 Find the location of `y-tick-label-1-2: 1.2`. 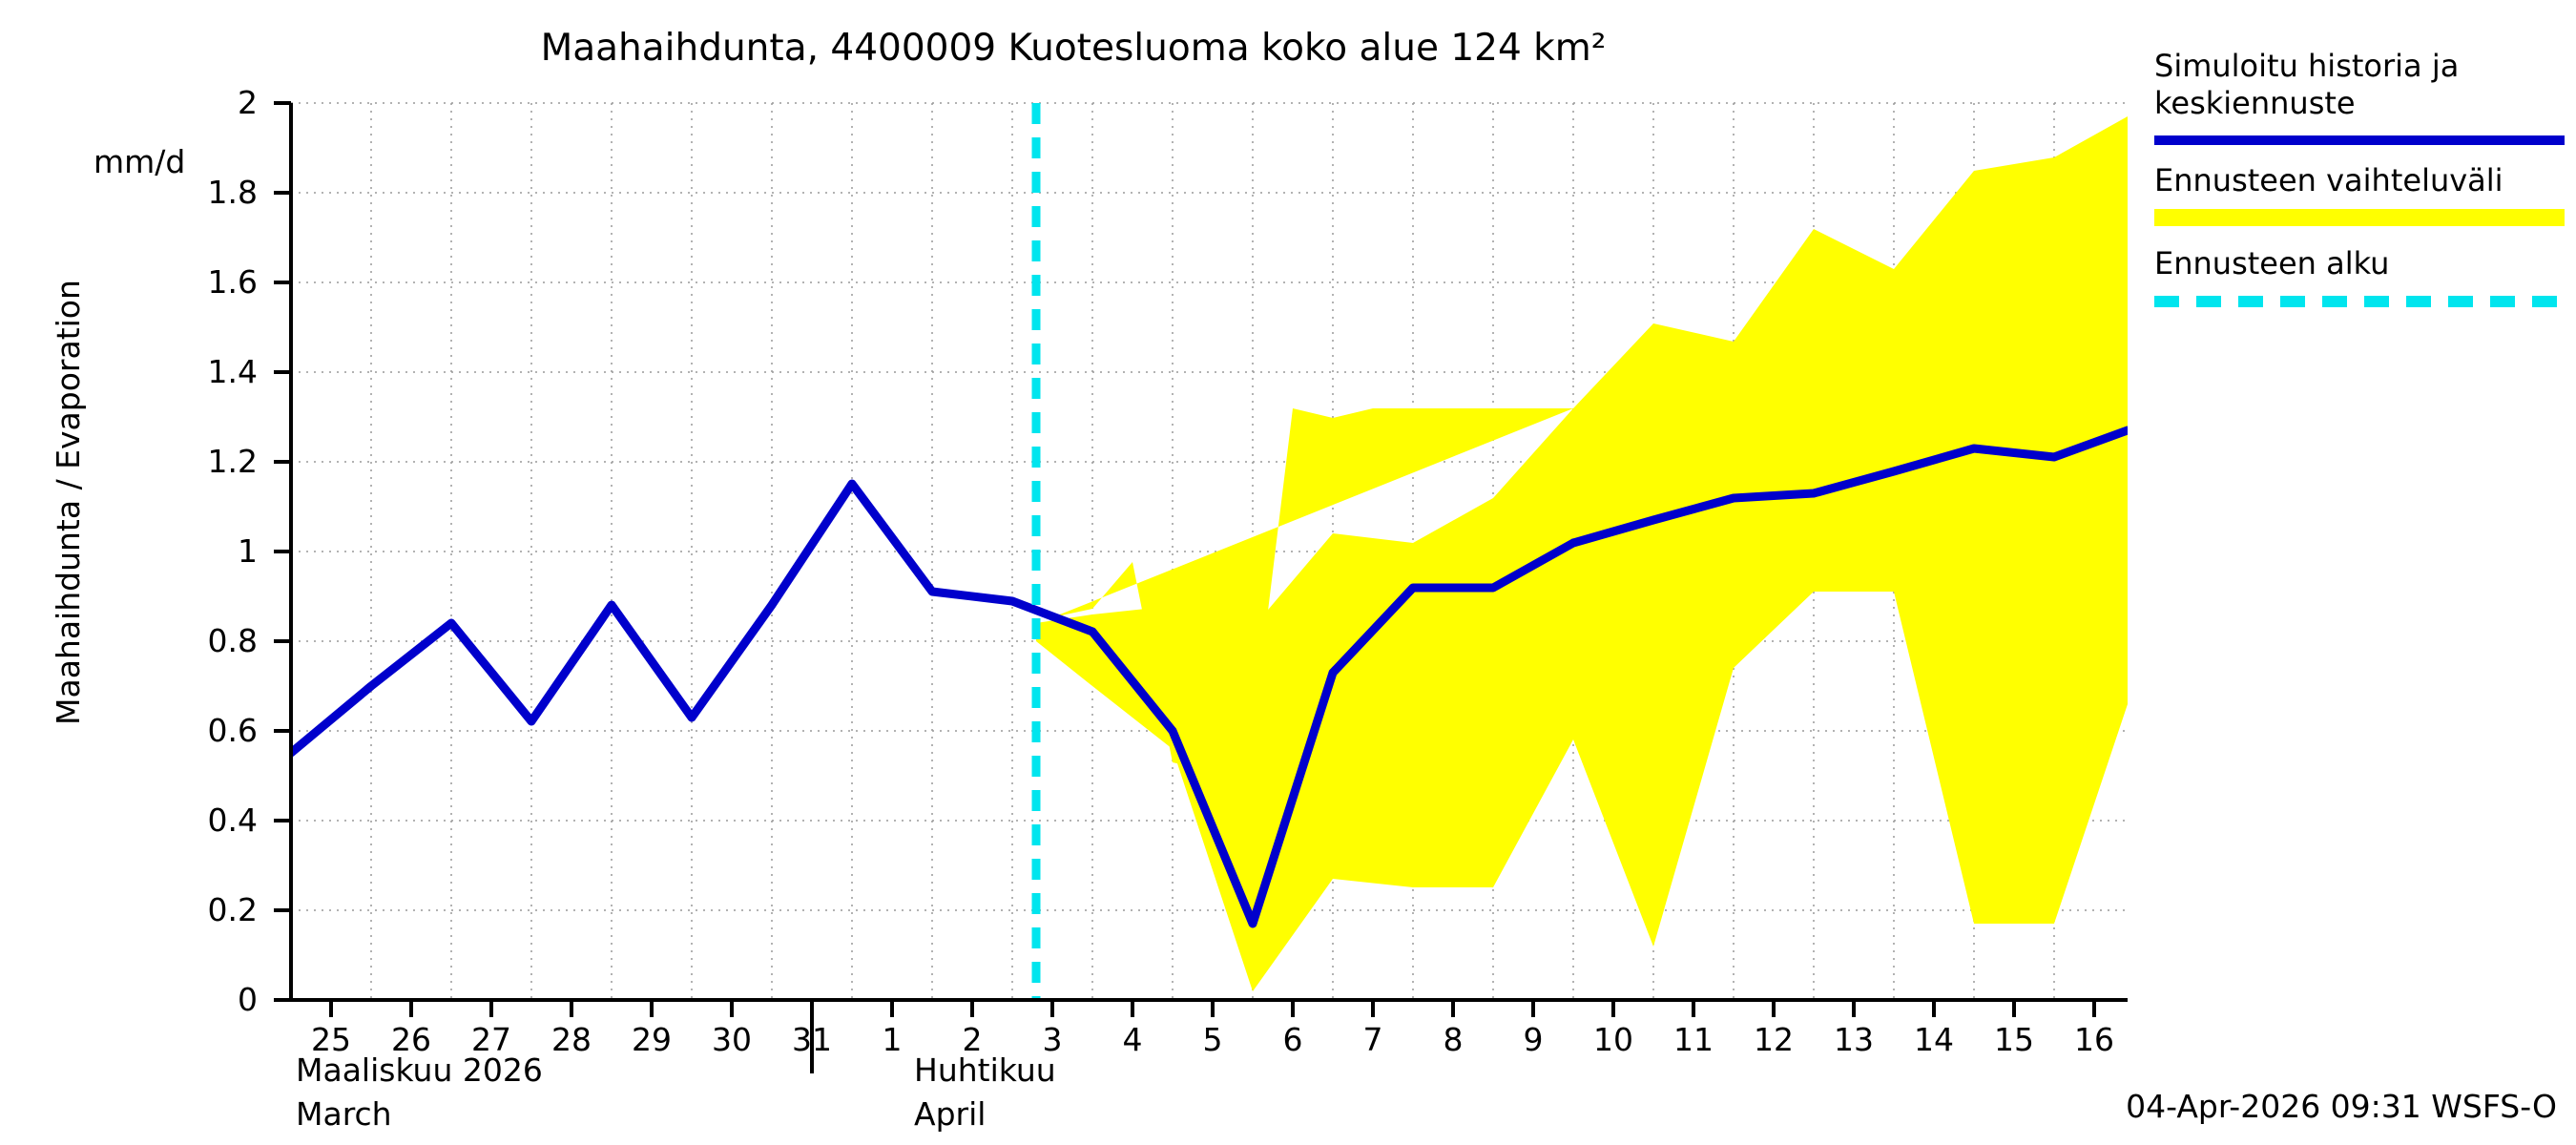

y-tick-label-1-2: 1.2 is located at coordinates (232, 461).